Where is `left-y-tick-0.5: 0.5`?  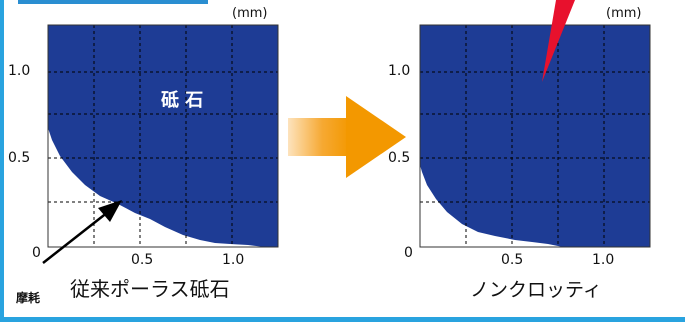
left-y-tick-0.5: 0.5 is located at coordinates (19, 158).